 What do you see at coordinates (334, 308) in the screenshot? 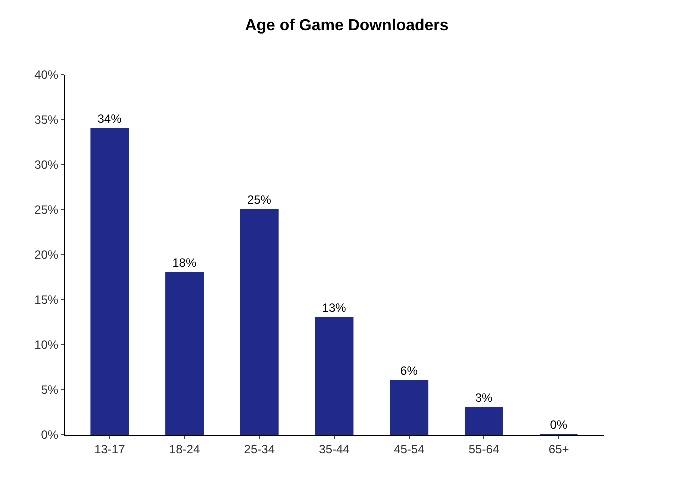
I see `data-label: 13%` at bounding box center [334, 308].